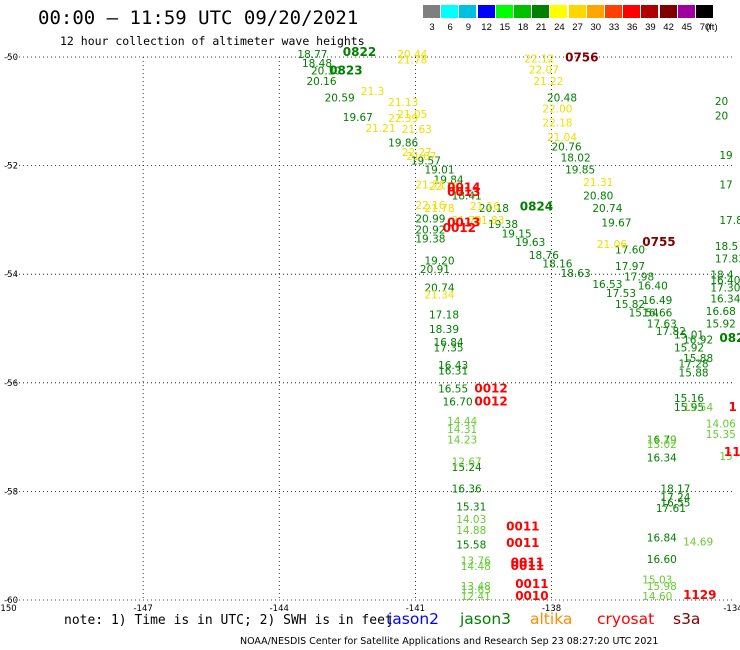 This screenshot has width=740, height=650. Describe the element at coordinates (675, 498) in the screenshot. I see `wave-height-label: 17.24` at that location.